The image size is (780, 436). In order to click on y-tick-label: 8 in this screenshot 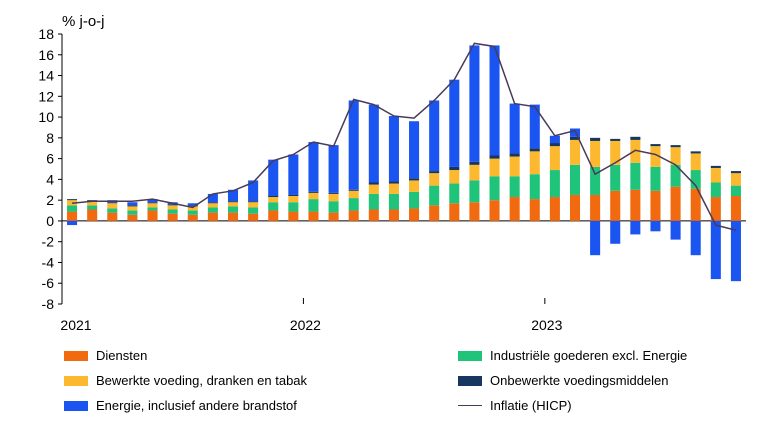, I will do `click(50, 138)`.